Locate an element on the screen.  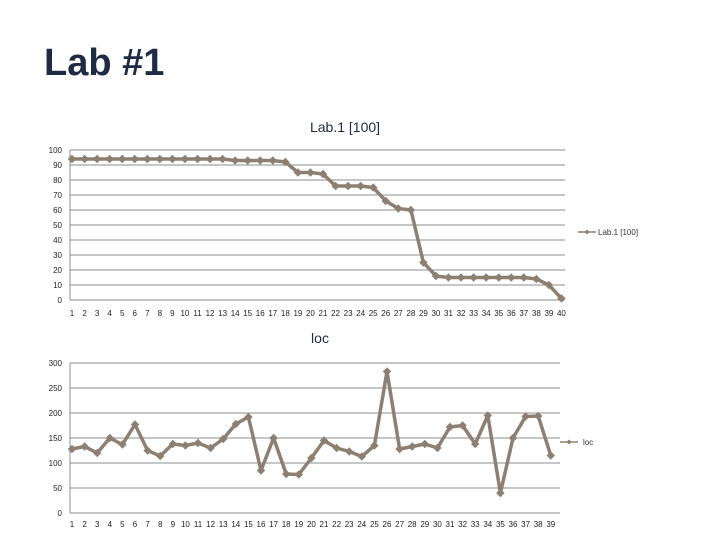
chart2-x-tick-label: 27 is located at coordinates (399, 524).